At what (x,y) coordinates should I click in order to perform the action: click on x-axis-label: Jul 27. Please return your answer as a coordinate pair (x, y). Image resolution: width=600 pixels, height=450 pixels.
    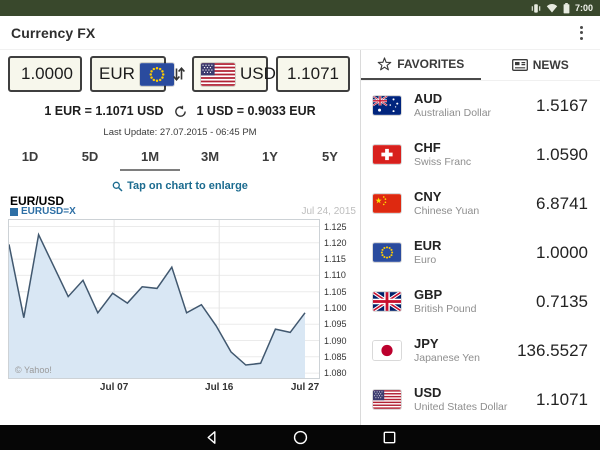
    Looking at the image, I should click on (305, 387).